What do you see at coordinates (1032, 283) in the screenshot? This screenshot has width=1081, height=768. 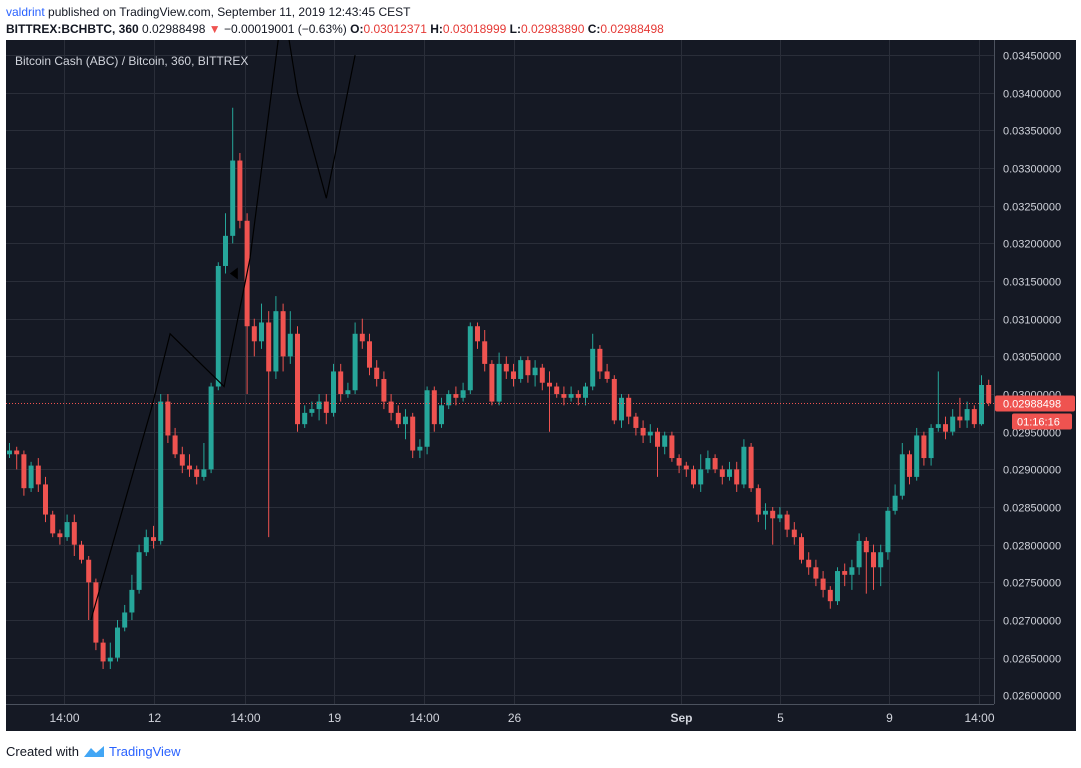 I see `price-tick-label: 0.03150000` at bounding box center [1032, 283].